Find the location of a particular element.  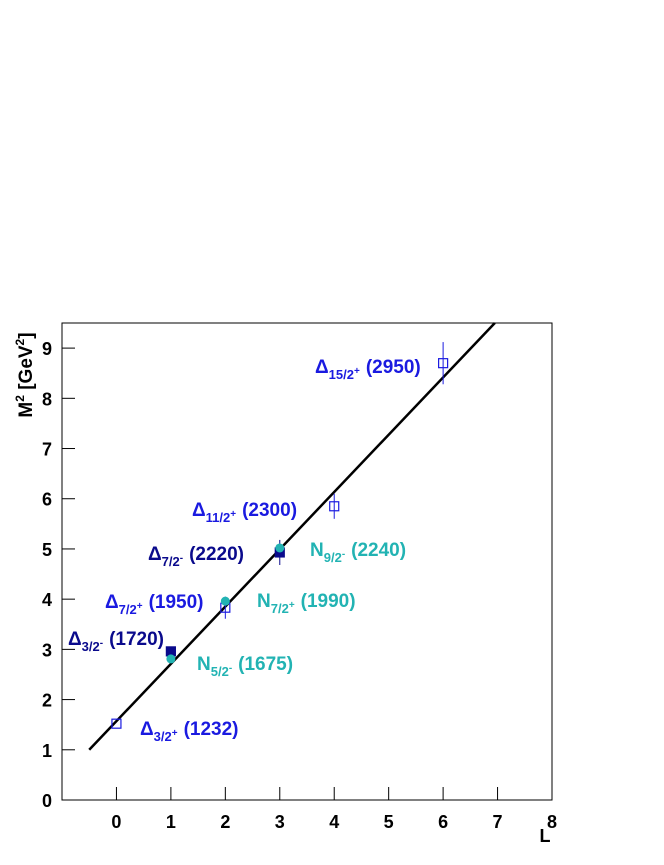

label-mass: (1950) is located at coordinates (176, 602).